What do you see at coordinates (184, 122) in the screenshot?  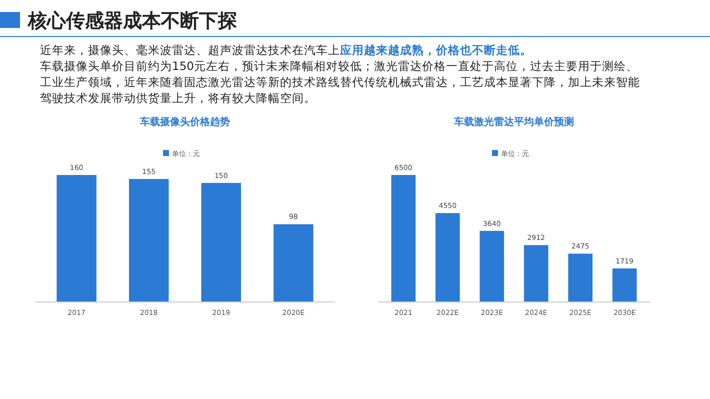 I see `chart-title: 车载摄像头价格趋势` at bounding box center [184, 122].